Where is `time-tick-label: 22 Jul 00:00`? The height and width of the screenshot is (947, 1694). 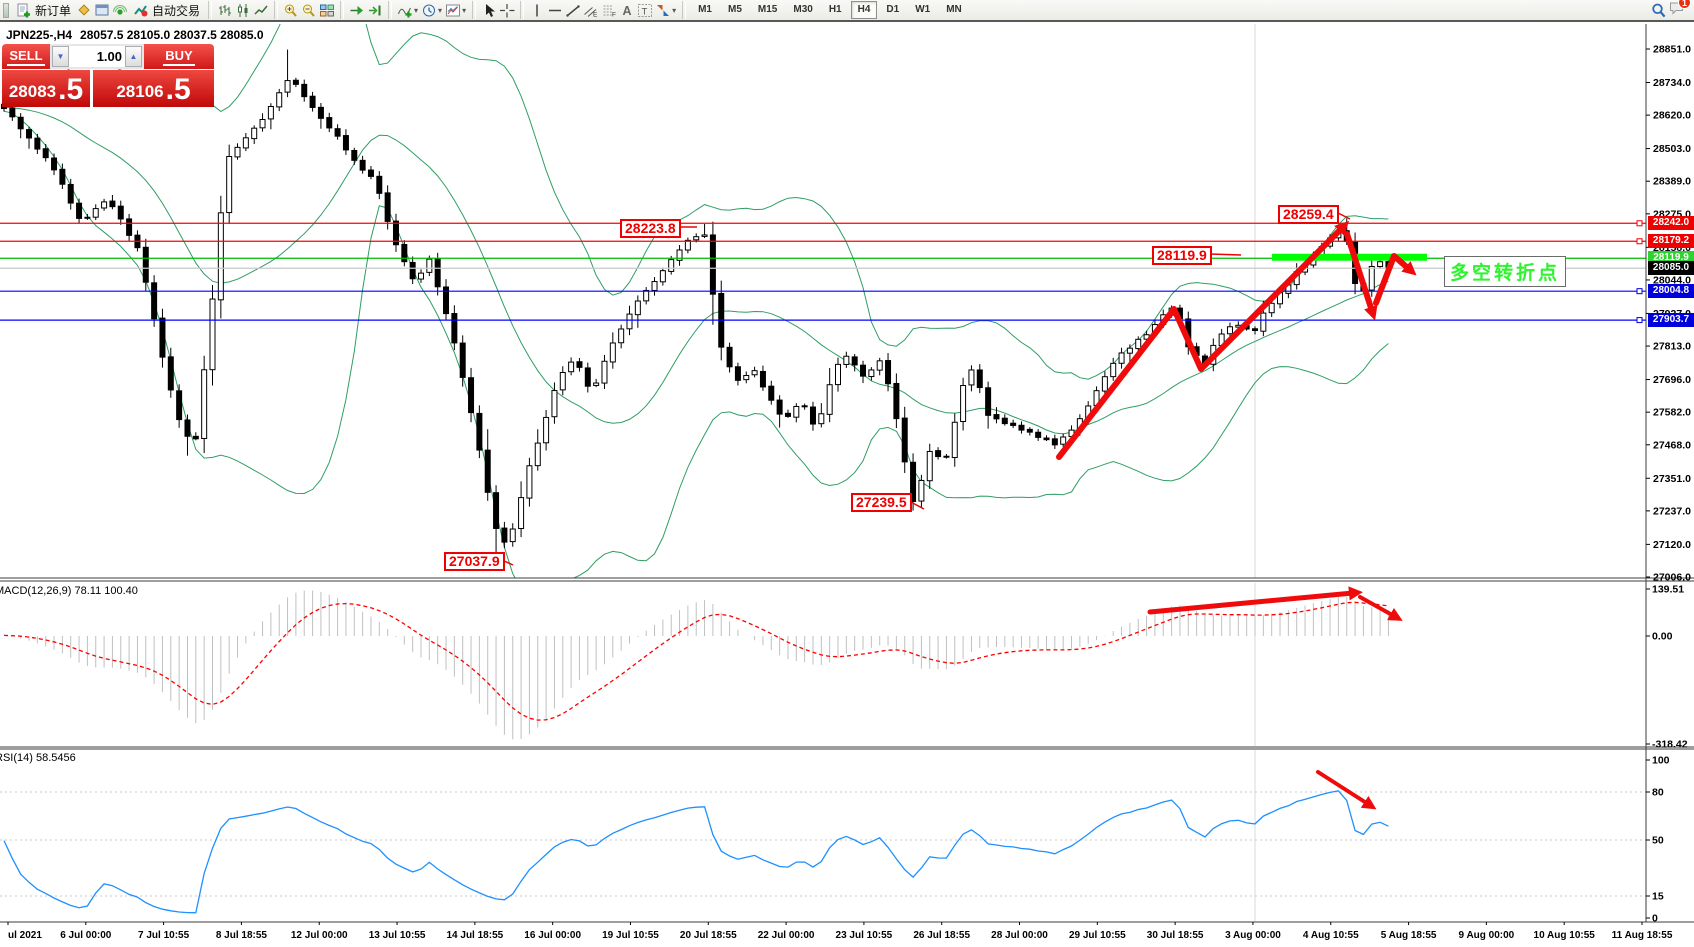
time-tick-label: 22 Jul 00:00 is located at coordinates (786, 935).